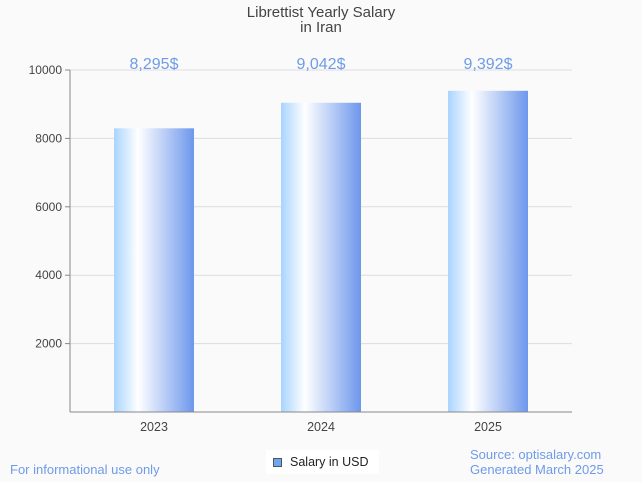 This screenshot has width=642, height=482. What do you see at coordinates (48, 207) in the screenshot?
I see `y-tick-label: 6000` at bounding box center [48, 207].